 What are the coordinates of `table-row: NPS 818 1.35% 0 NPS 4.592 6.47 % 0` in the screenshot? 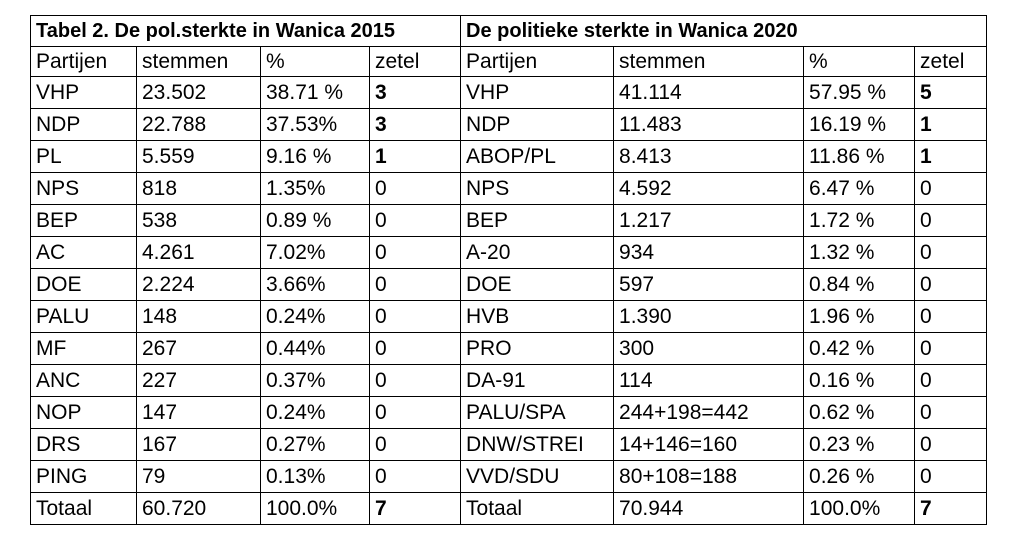 It's located at (509, 188).